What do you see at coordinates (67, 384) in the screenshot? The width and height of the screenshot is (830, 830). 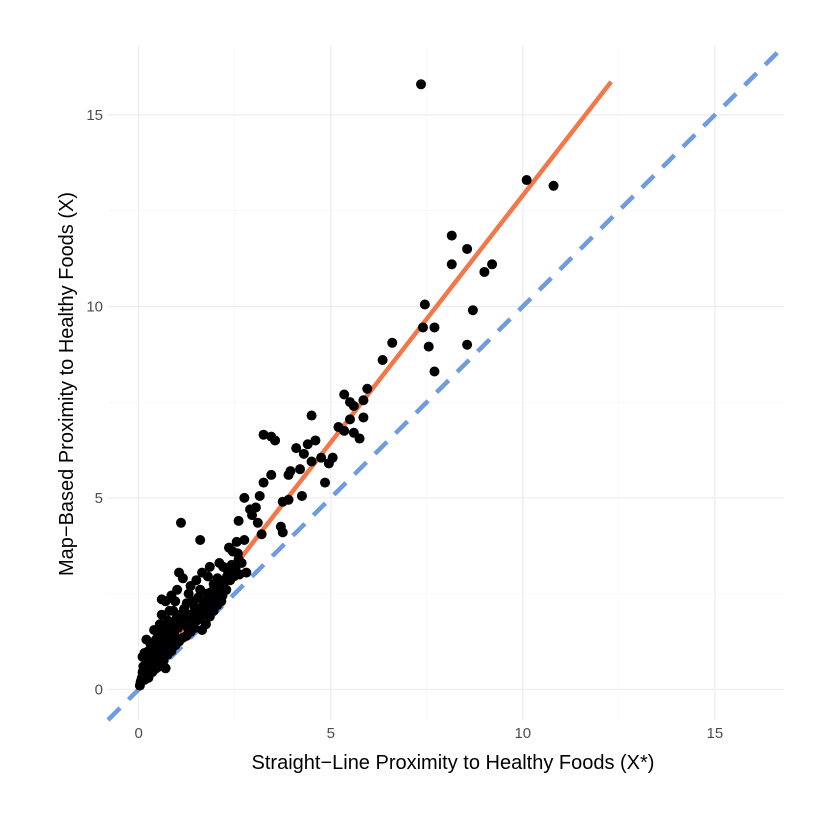 I see `y-axis-title: Map−Based Proximity to Healthy Foods (X)` at bounding box center [67, 384].